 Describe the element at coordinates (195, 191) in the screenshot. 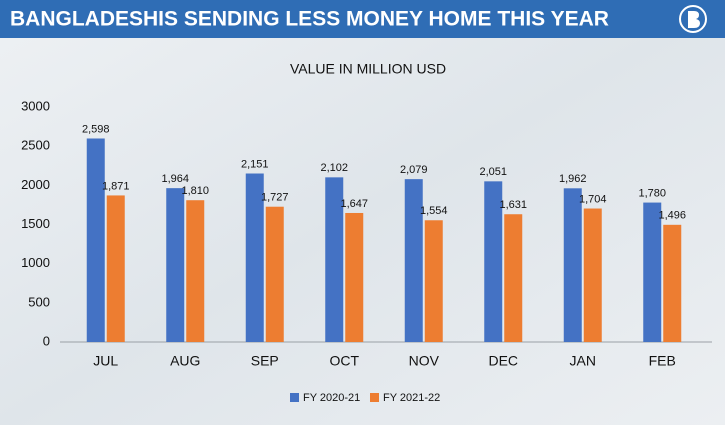

I see `value-label: 1,810` at that location.